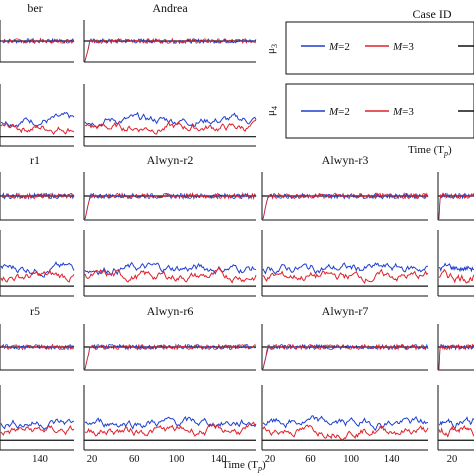 The height and width of the screenshot is (474, 474). What do you see at coordinates (345, 225) in the screenshot?
I see `panel: Alwyn-r3` at bounding box center [345, 225].